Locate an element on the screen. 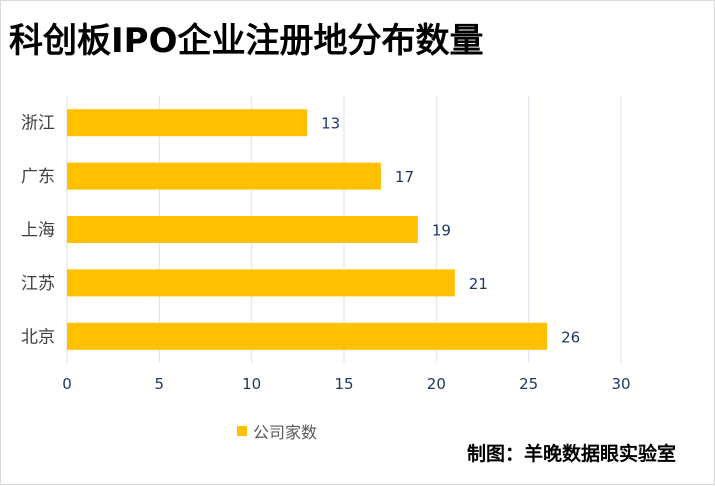 The image size is (715, 486). category-label-上海: 上海 is located at coordinates (38, 231).